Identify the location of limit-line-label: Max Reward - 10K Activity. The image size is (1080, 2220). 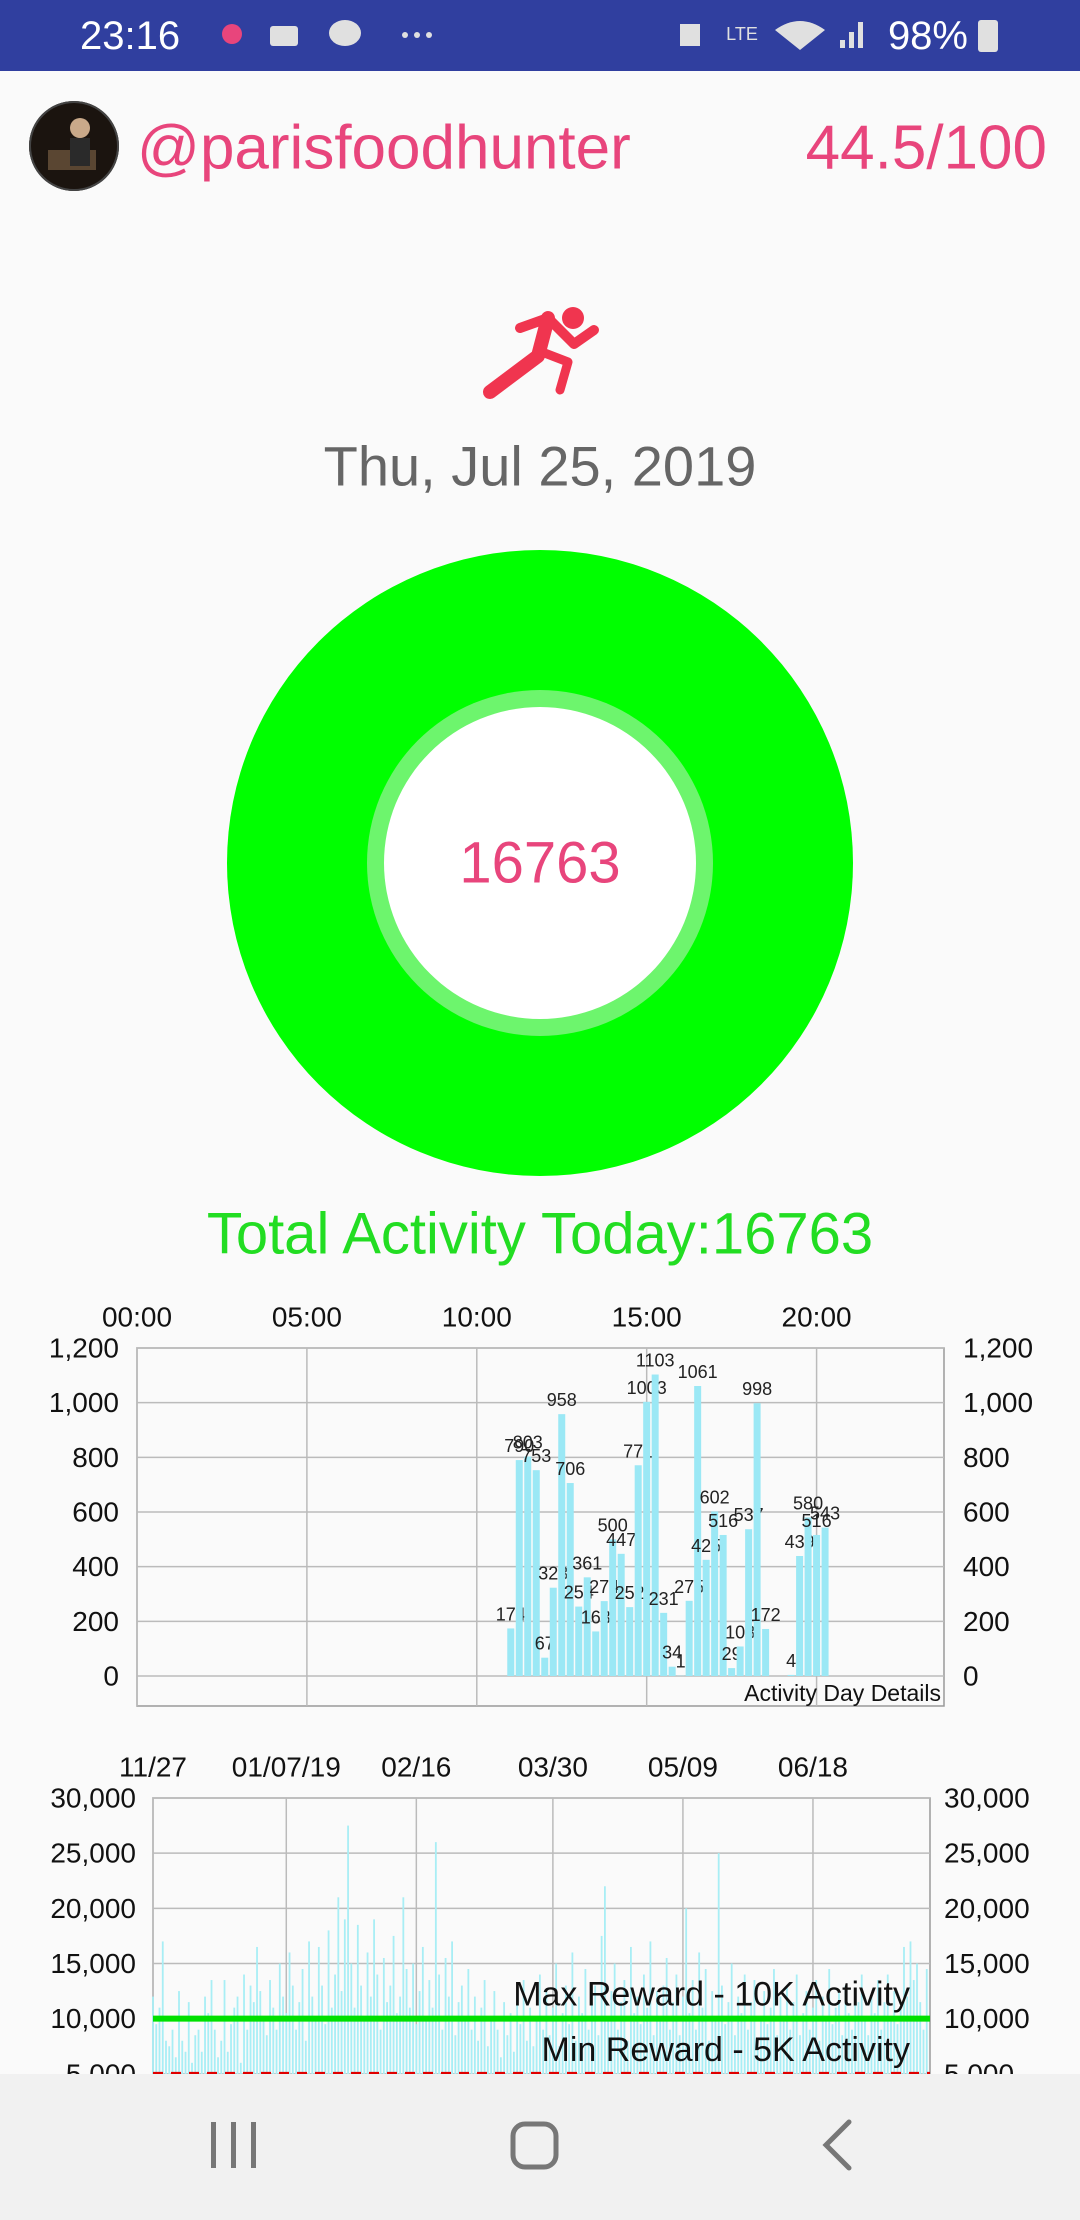
(711, 1995).